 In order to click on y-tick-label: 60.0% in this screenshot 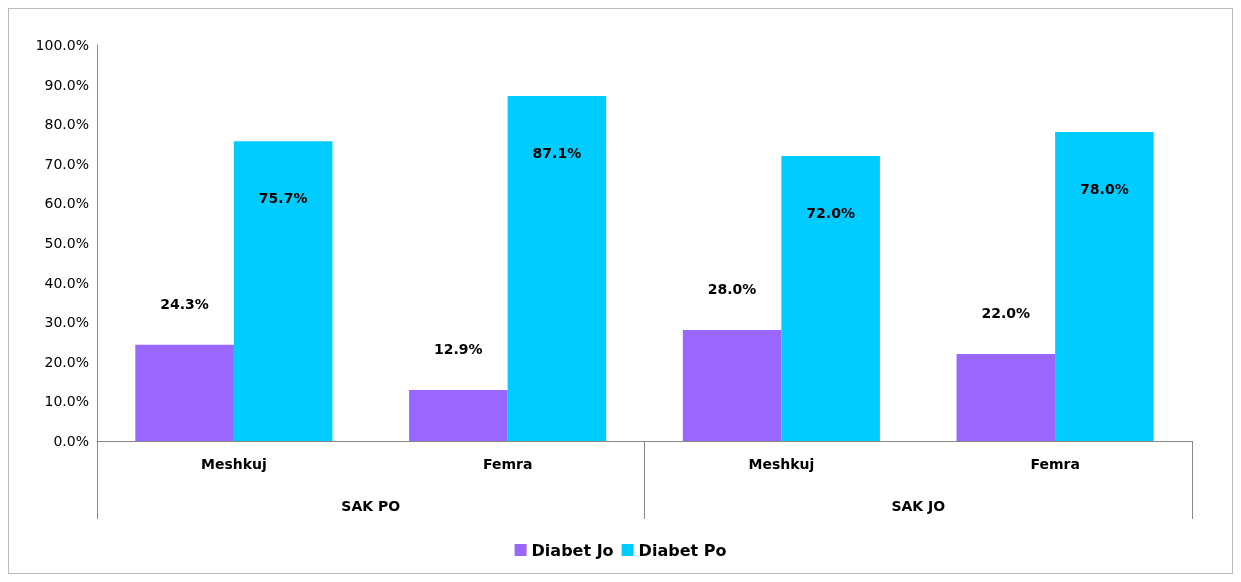, I will do `click(66, 203)`.